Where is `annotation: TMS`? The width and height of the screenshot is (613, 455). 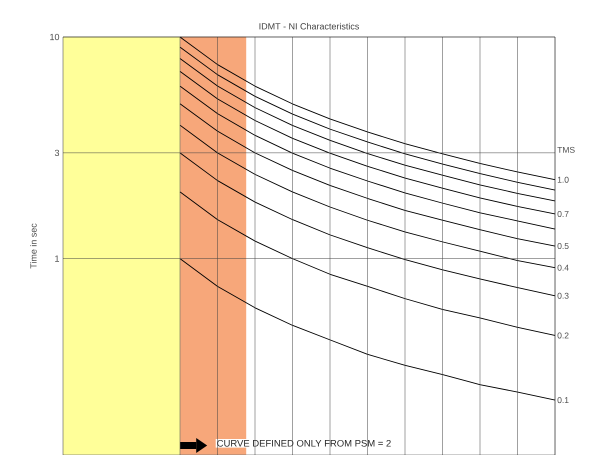
annotation: TMS is located at coordinates (566, 149).